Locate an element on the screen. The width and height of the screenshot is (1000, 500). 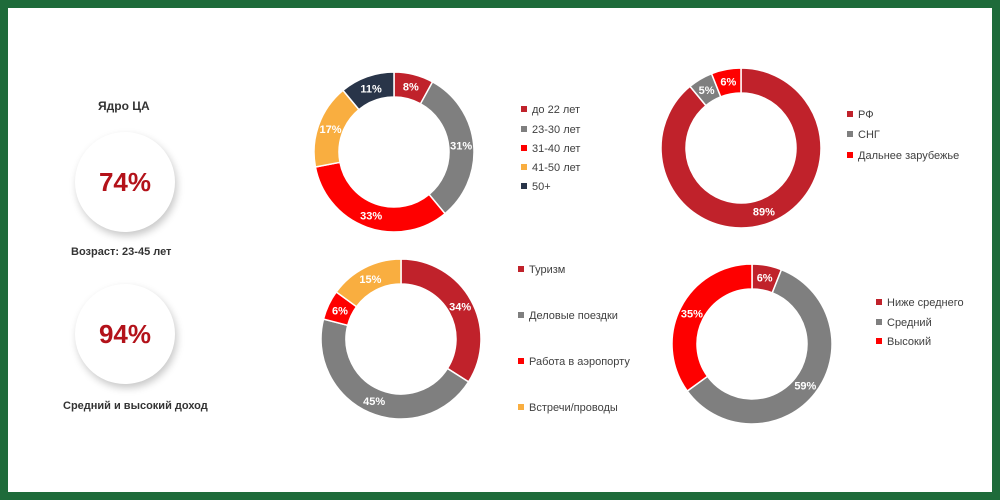
origin-legend-item-1: РФ is located at coordinates (866, 115).